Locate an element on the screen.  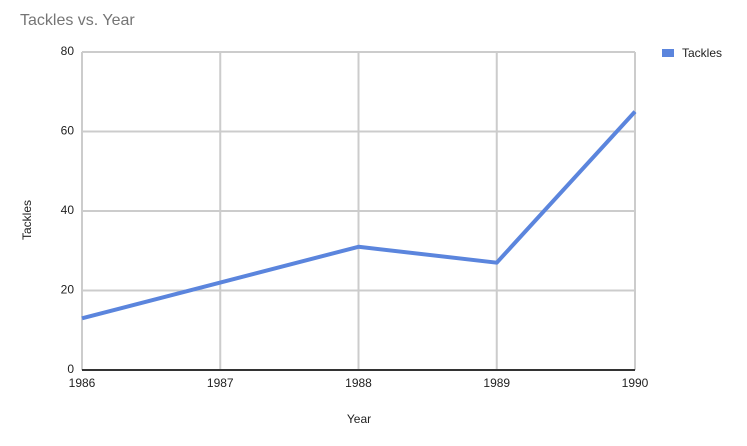
y-tick-label: 20 is located at coordinates (68, 290).